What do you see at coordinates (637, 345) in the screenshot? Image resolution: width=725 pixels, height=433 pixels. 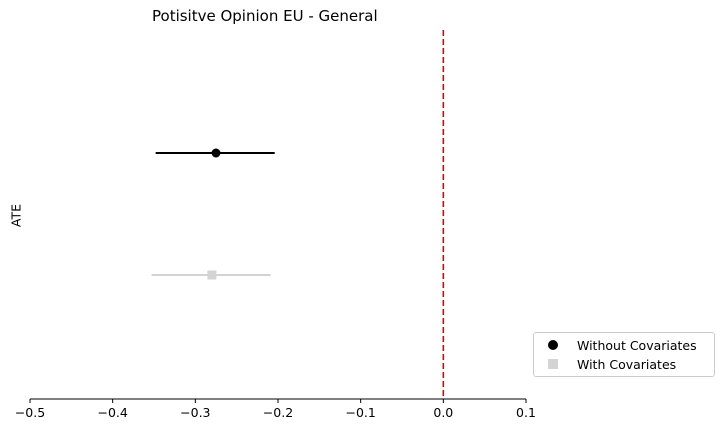 I see `legend-label: Without Covariates` at bounding box center [637, 345].